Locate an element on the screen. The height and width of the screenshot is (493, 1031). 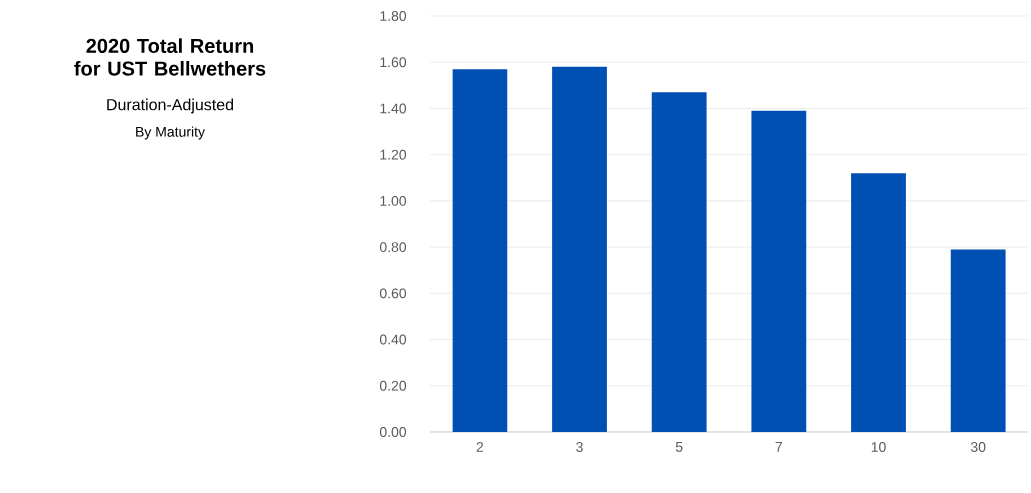
x-tick-label: 3 is located at coordinates (579, 447).